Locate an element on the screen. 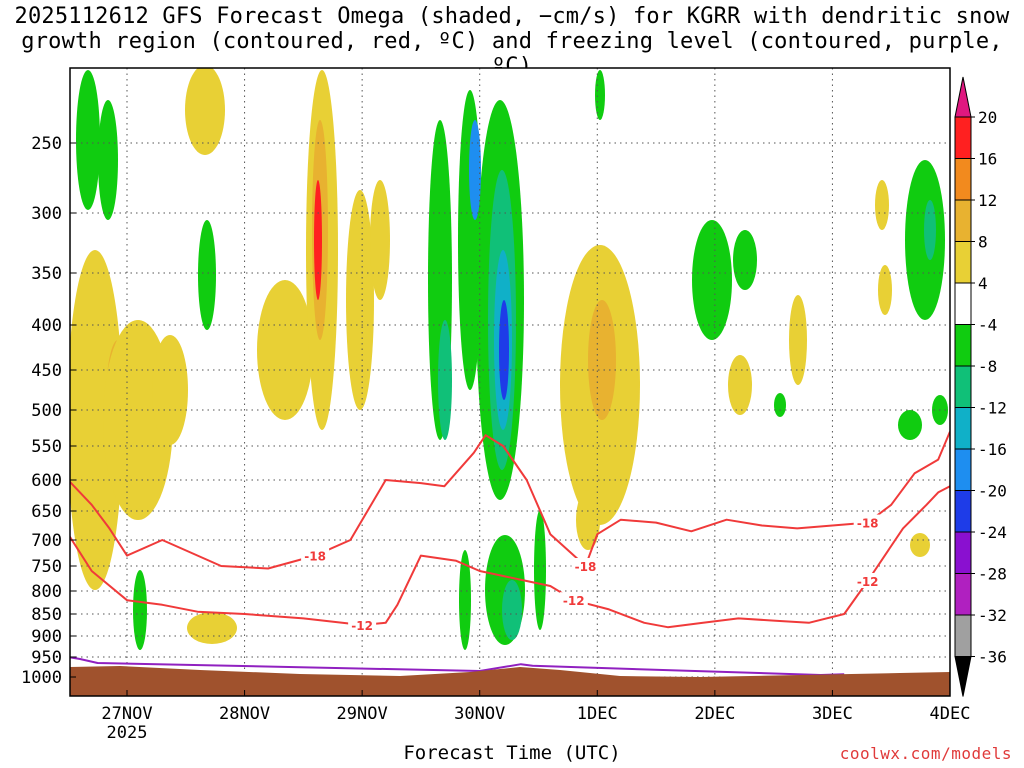 The width and height of the screenshot is (1024, 768). x-tick-label: 30NOV is located at coordinates (479, 714).